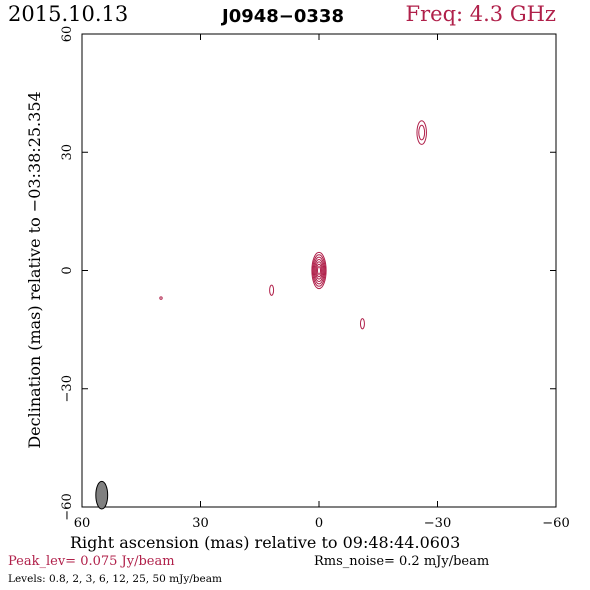  Describe the element at coordinates (555, 523) in the screenshot. I see `x-tick-label: −60` at that location.